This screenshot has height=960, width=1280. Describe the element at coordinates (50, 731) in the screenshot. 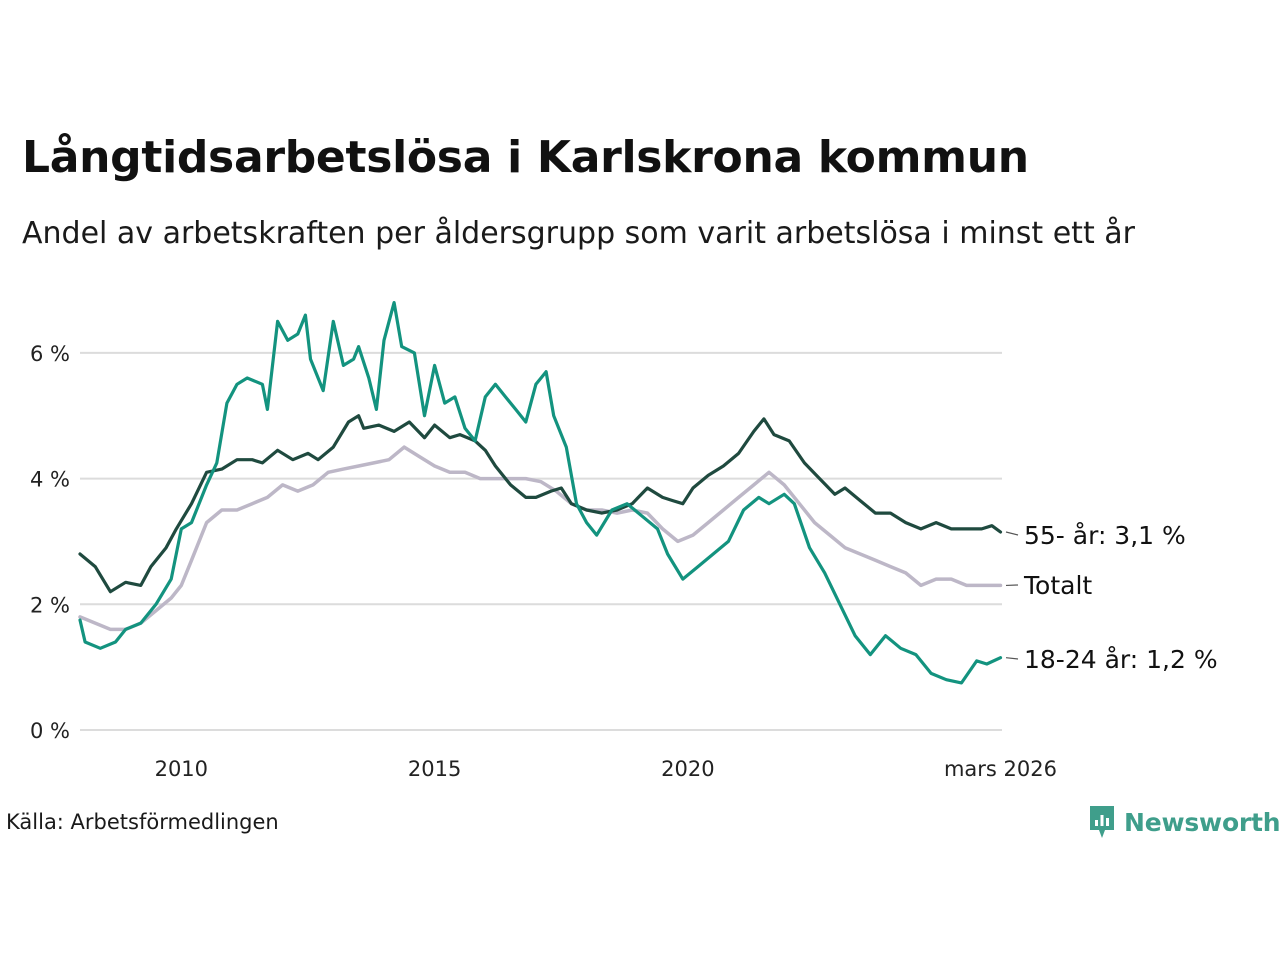

I see `y-tick-label-0: 0 %` at that location.